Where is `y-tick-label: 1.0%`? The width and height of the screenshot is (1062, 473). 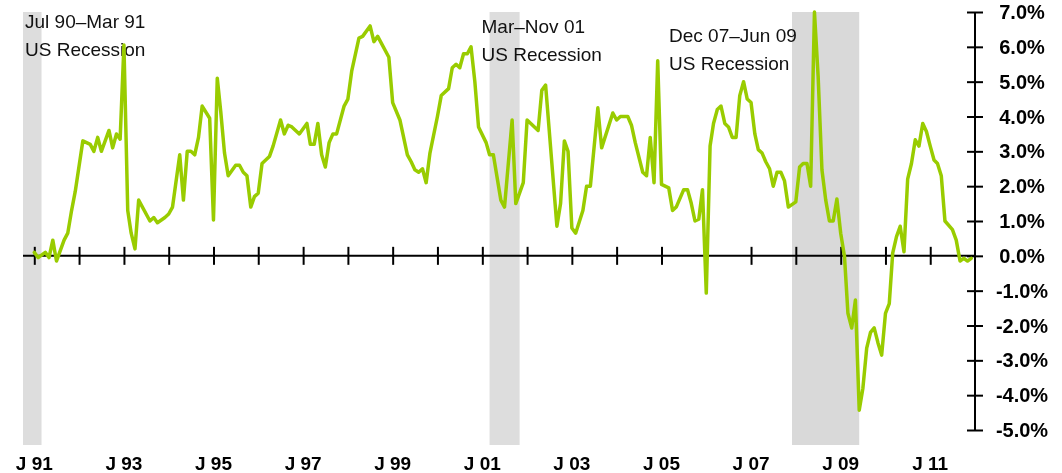 y-tick-label: 1.0% is located at coordinates (1022, 221).